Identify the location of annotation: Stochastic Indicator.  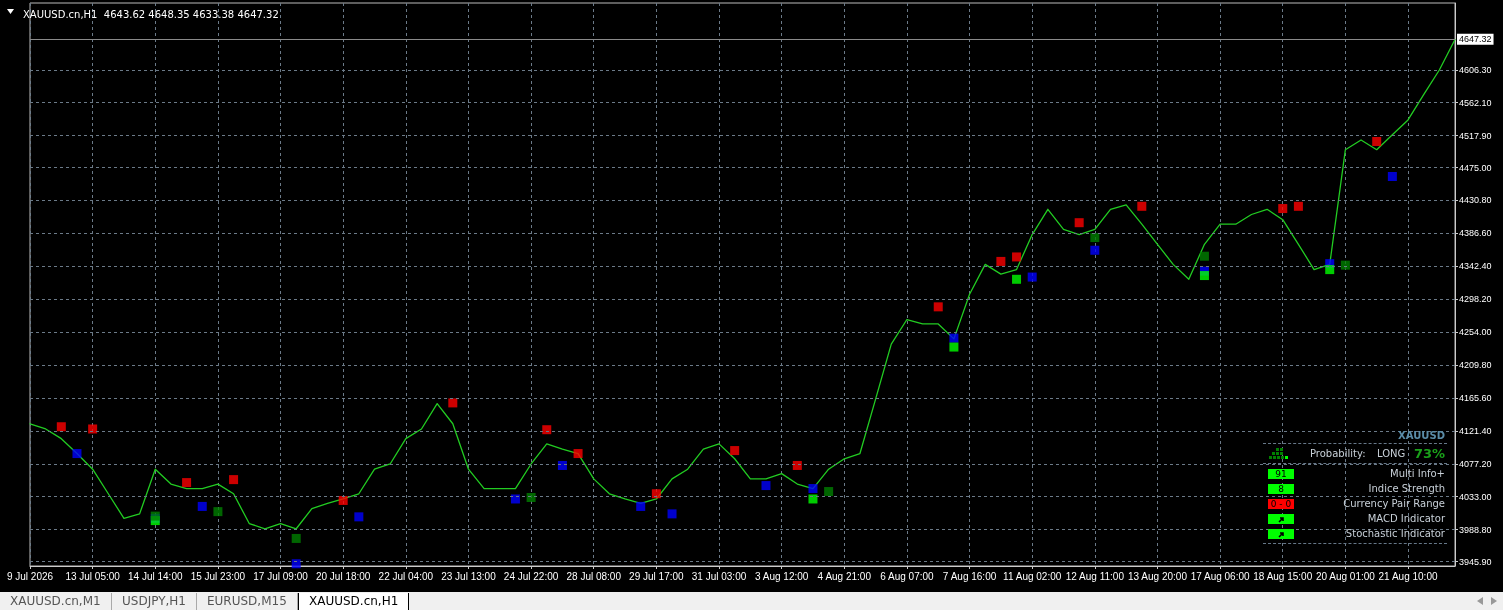
(1395, 534).